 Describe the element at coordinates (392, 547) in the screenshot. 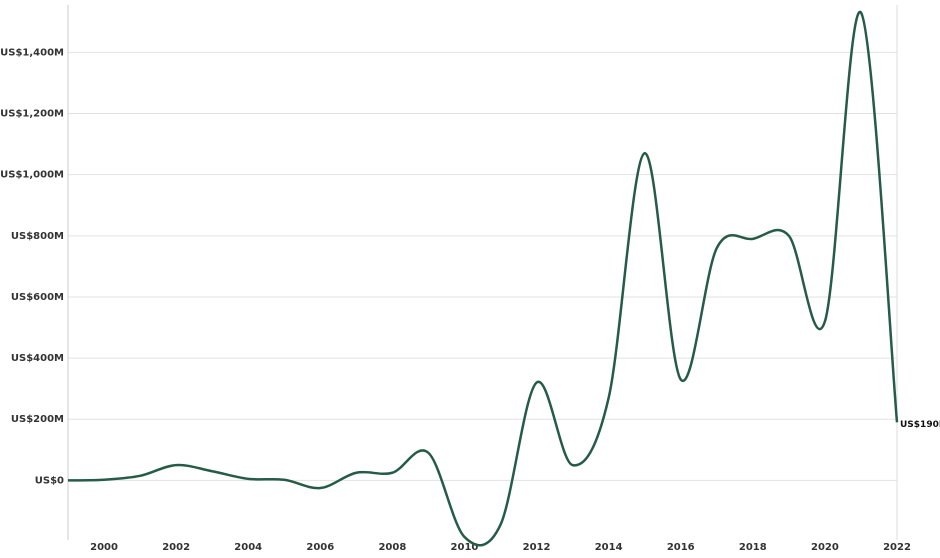

I see `x-tick-label: 2008` at that location.